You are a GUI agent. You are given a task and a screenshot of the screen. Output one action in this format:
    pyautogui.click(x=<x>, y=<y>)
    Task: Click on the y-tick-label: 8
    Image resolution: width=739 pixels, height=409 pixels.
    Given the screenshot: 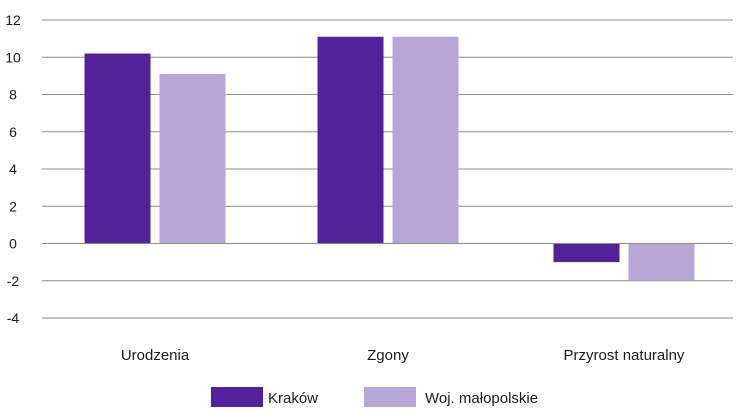 What is the action you would take?
    pyautogui.click(x=13, y=95)
    